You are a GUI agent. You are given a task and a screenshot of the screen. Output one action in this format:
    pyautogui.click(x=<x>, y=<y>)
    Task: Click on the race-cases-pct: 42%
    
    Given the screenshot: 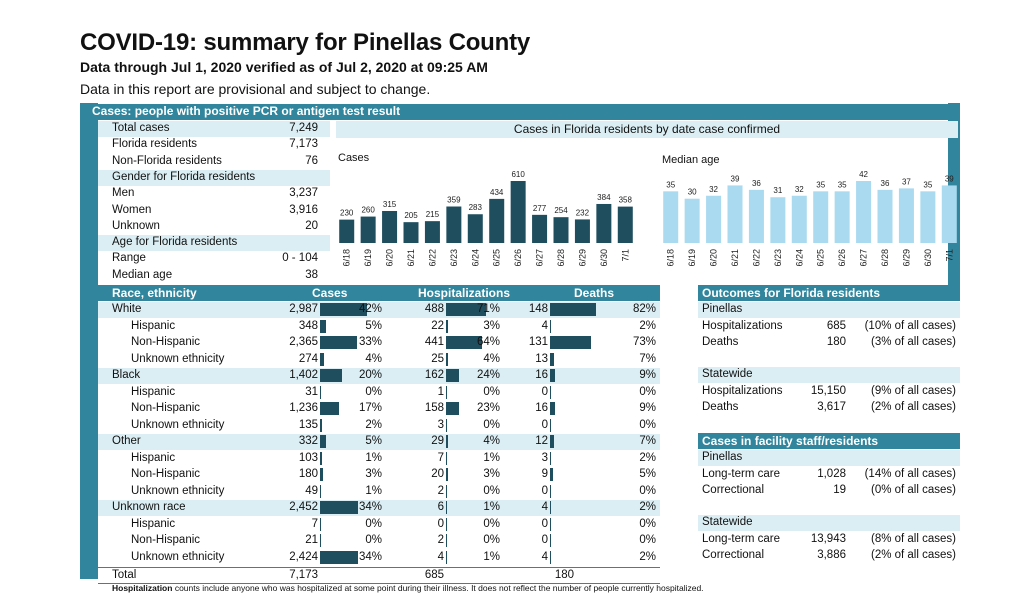 What is the action you would take?
    pyautogui.click(x=370, y=309)
    